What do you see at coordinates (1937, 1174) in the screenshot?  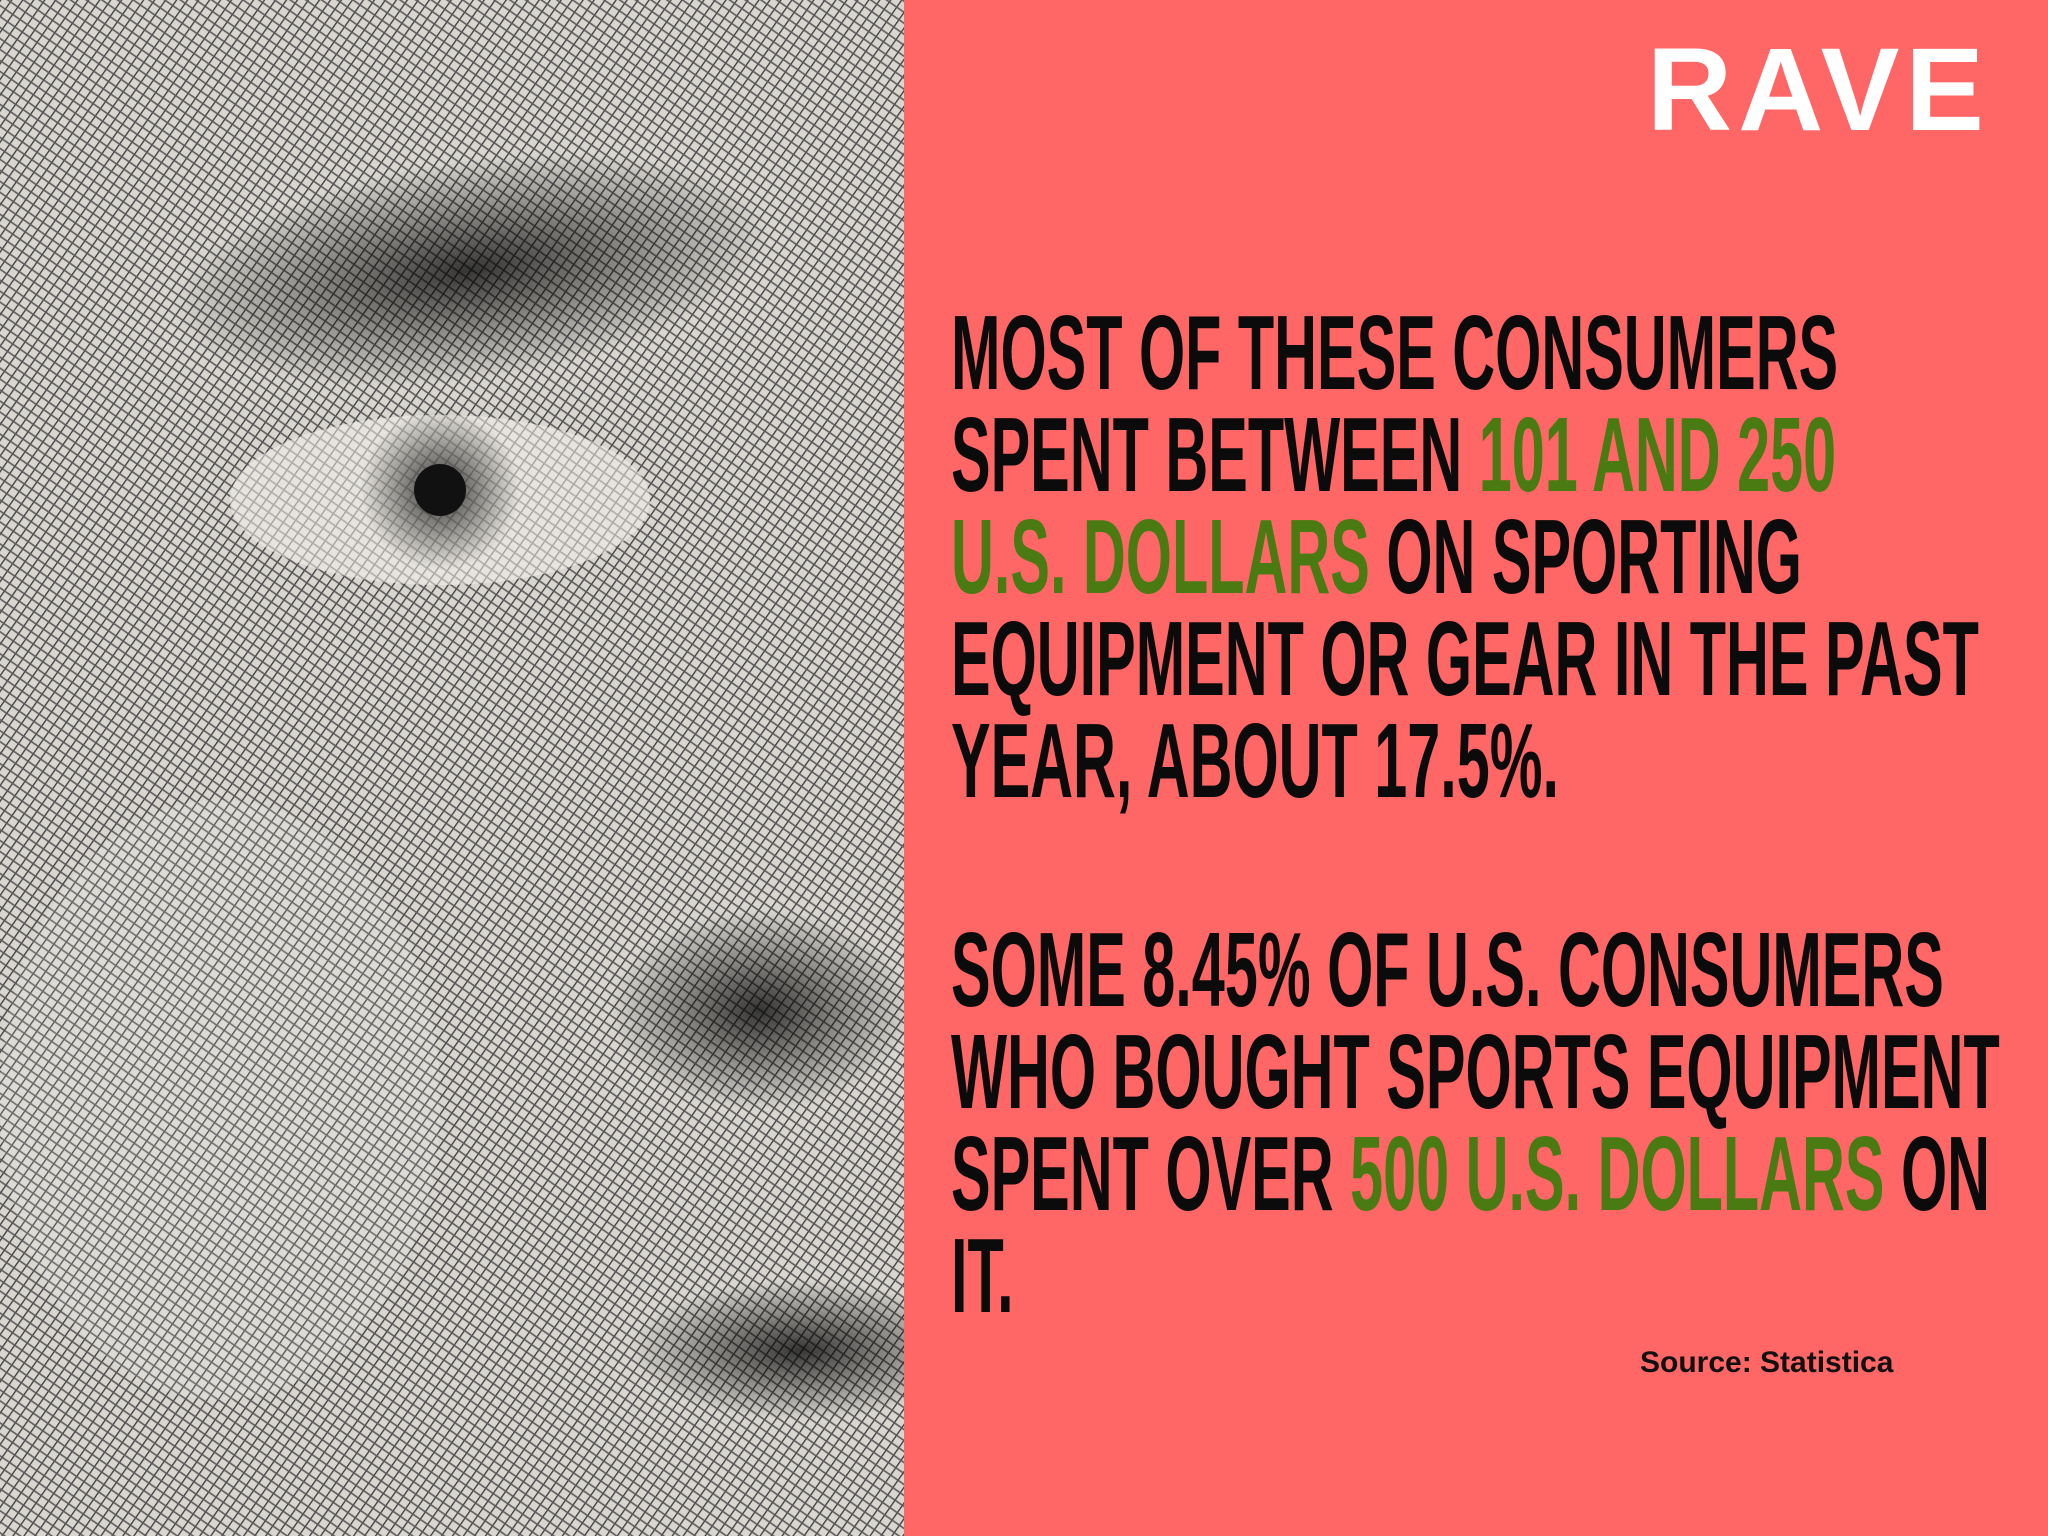 I see `text-segment: ON` at bounding box center [1937, 1174].